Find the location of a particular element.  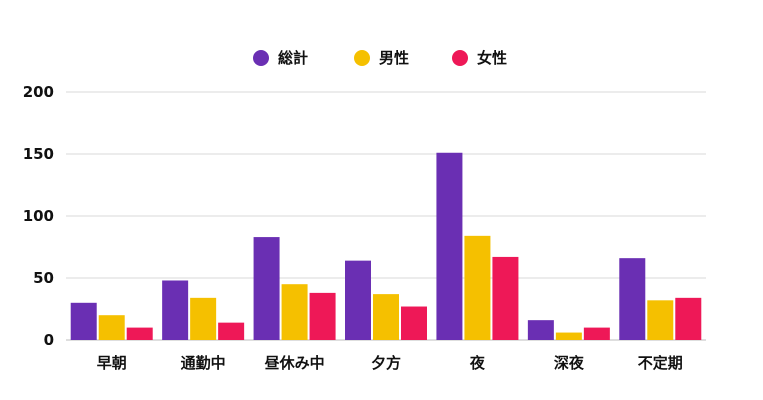

x-tick-label: 不定期 is located at coordinates (660, 363).